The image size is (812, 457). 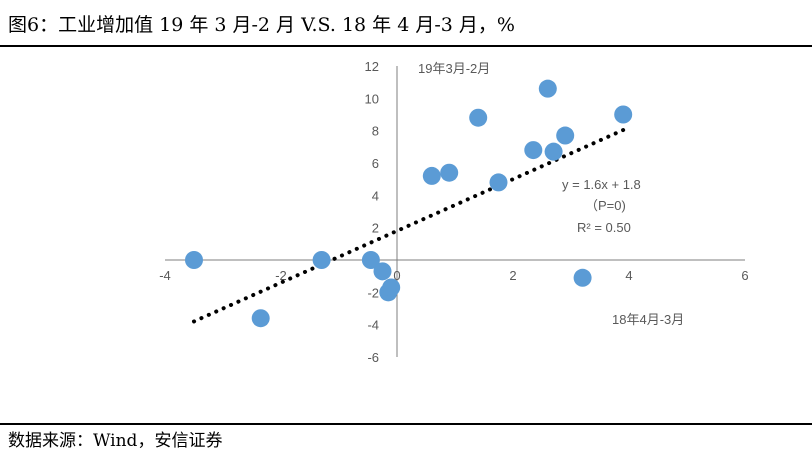 I want to click on source-note: 数据来源：Wind，安信证券, so click(x=115, y=441).